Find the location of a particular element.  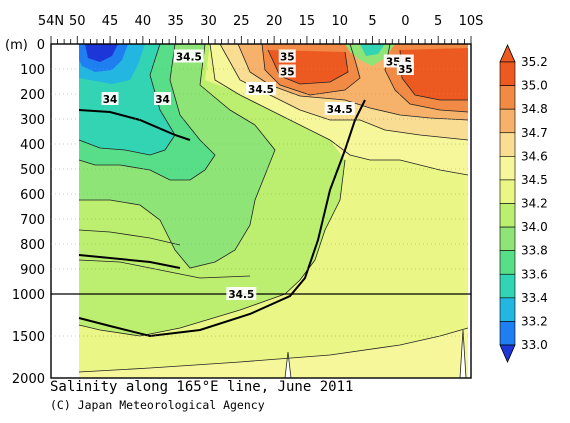

y-tick-label: 500 is located at coordinates (32, 170).